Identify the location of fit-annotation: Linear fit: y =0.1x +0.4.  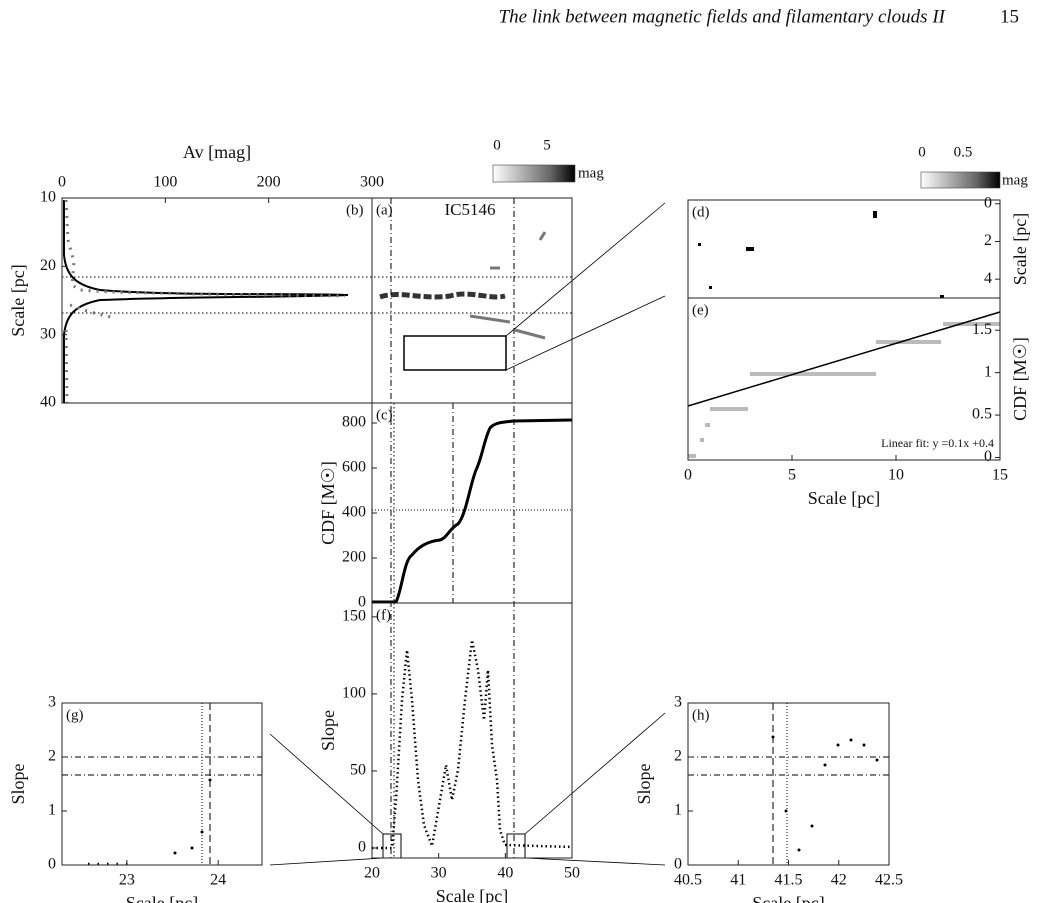
(937, 443).